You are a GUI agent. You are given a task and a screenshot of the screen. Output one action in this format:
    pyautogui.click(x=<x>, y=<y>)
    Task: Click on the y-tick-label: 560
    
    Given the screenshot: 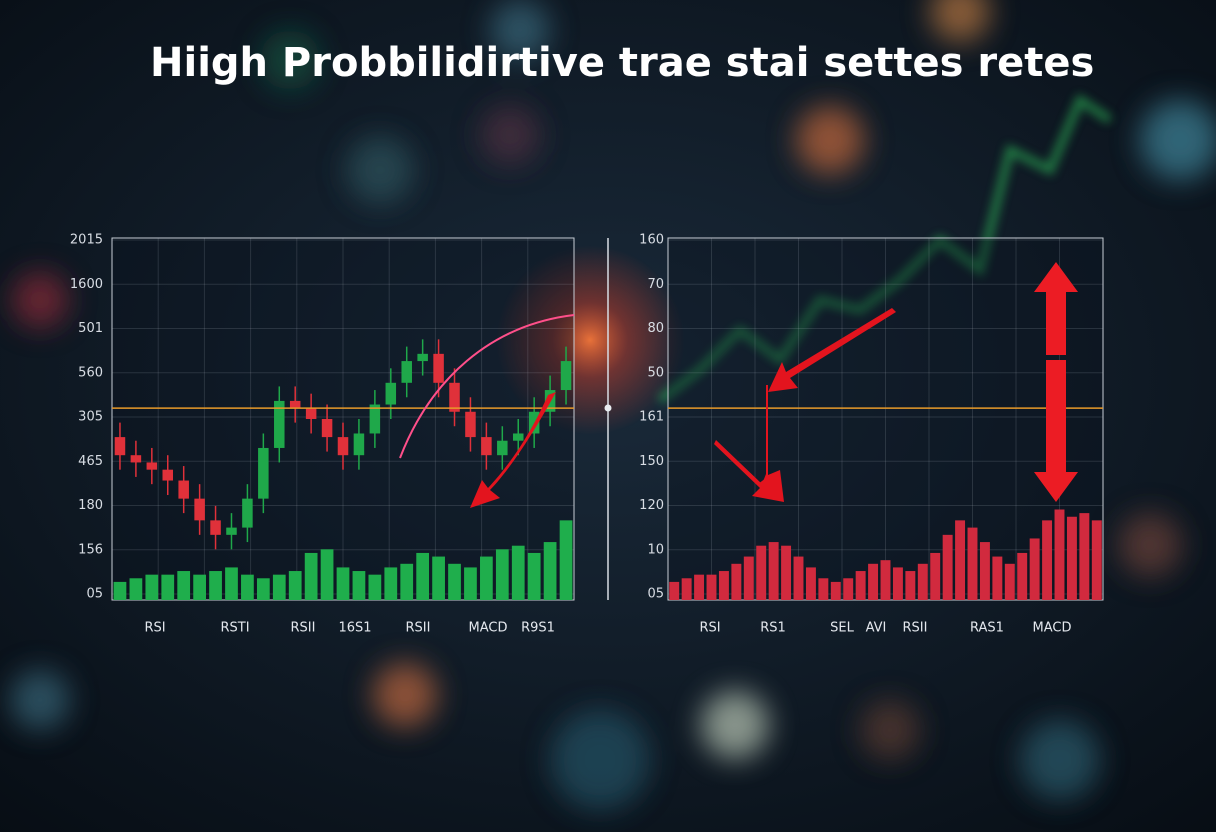 What is the action you would take?
    pyautogui.click(x=90, y=372)
    